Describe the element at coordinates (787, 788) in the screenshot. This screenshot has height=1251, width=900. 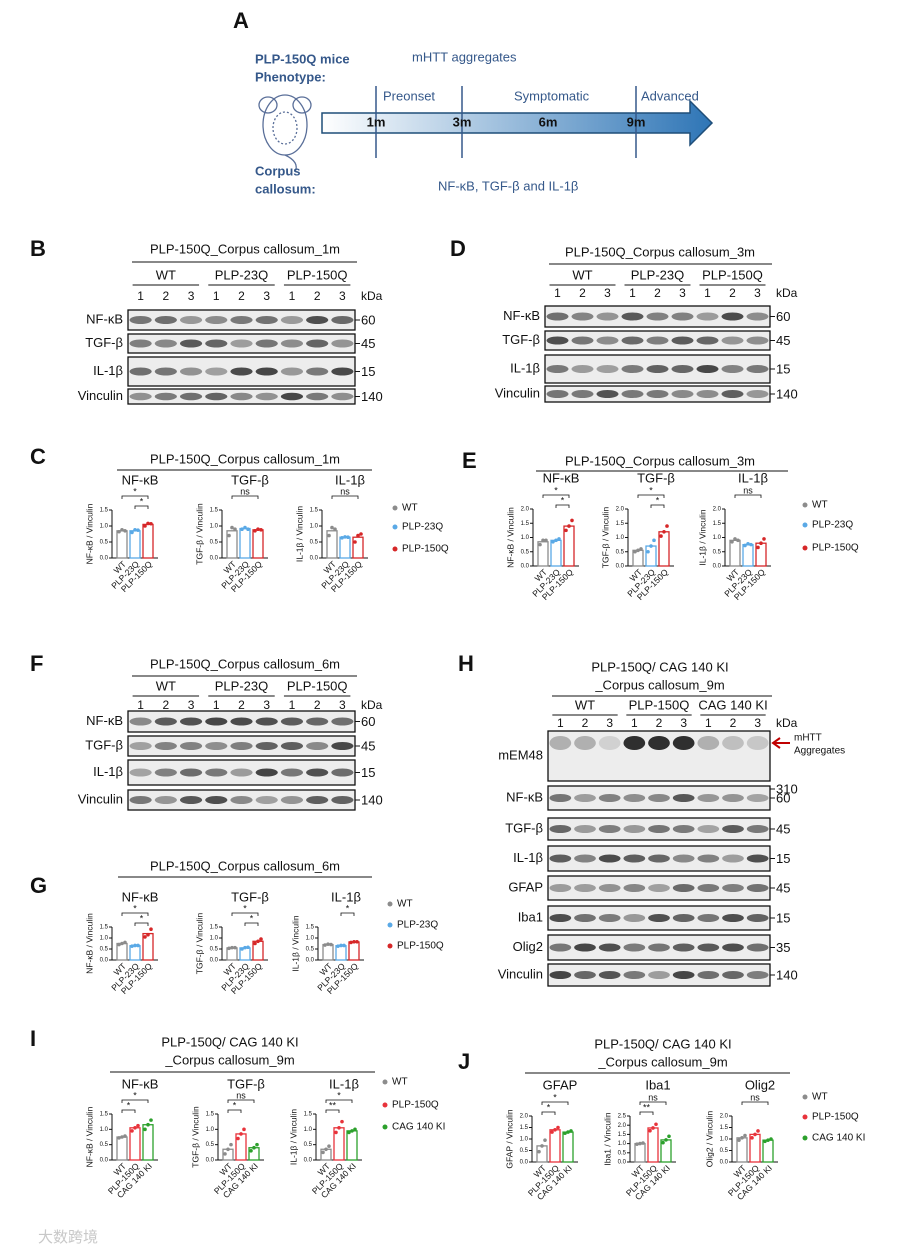
I see `size-marker: 310` at that location.